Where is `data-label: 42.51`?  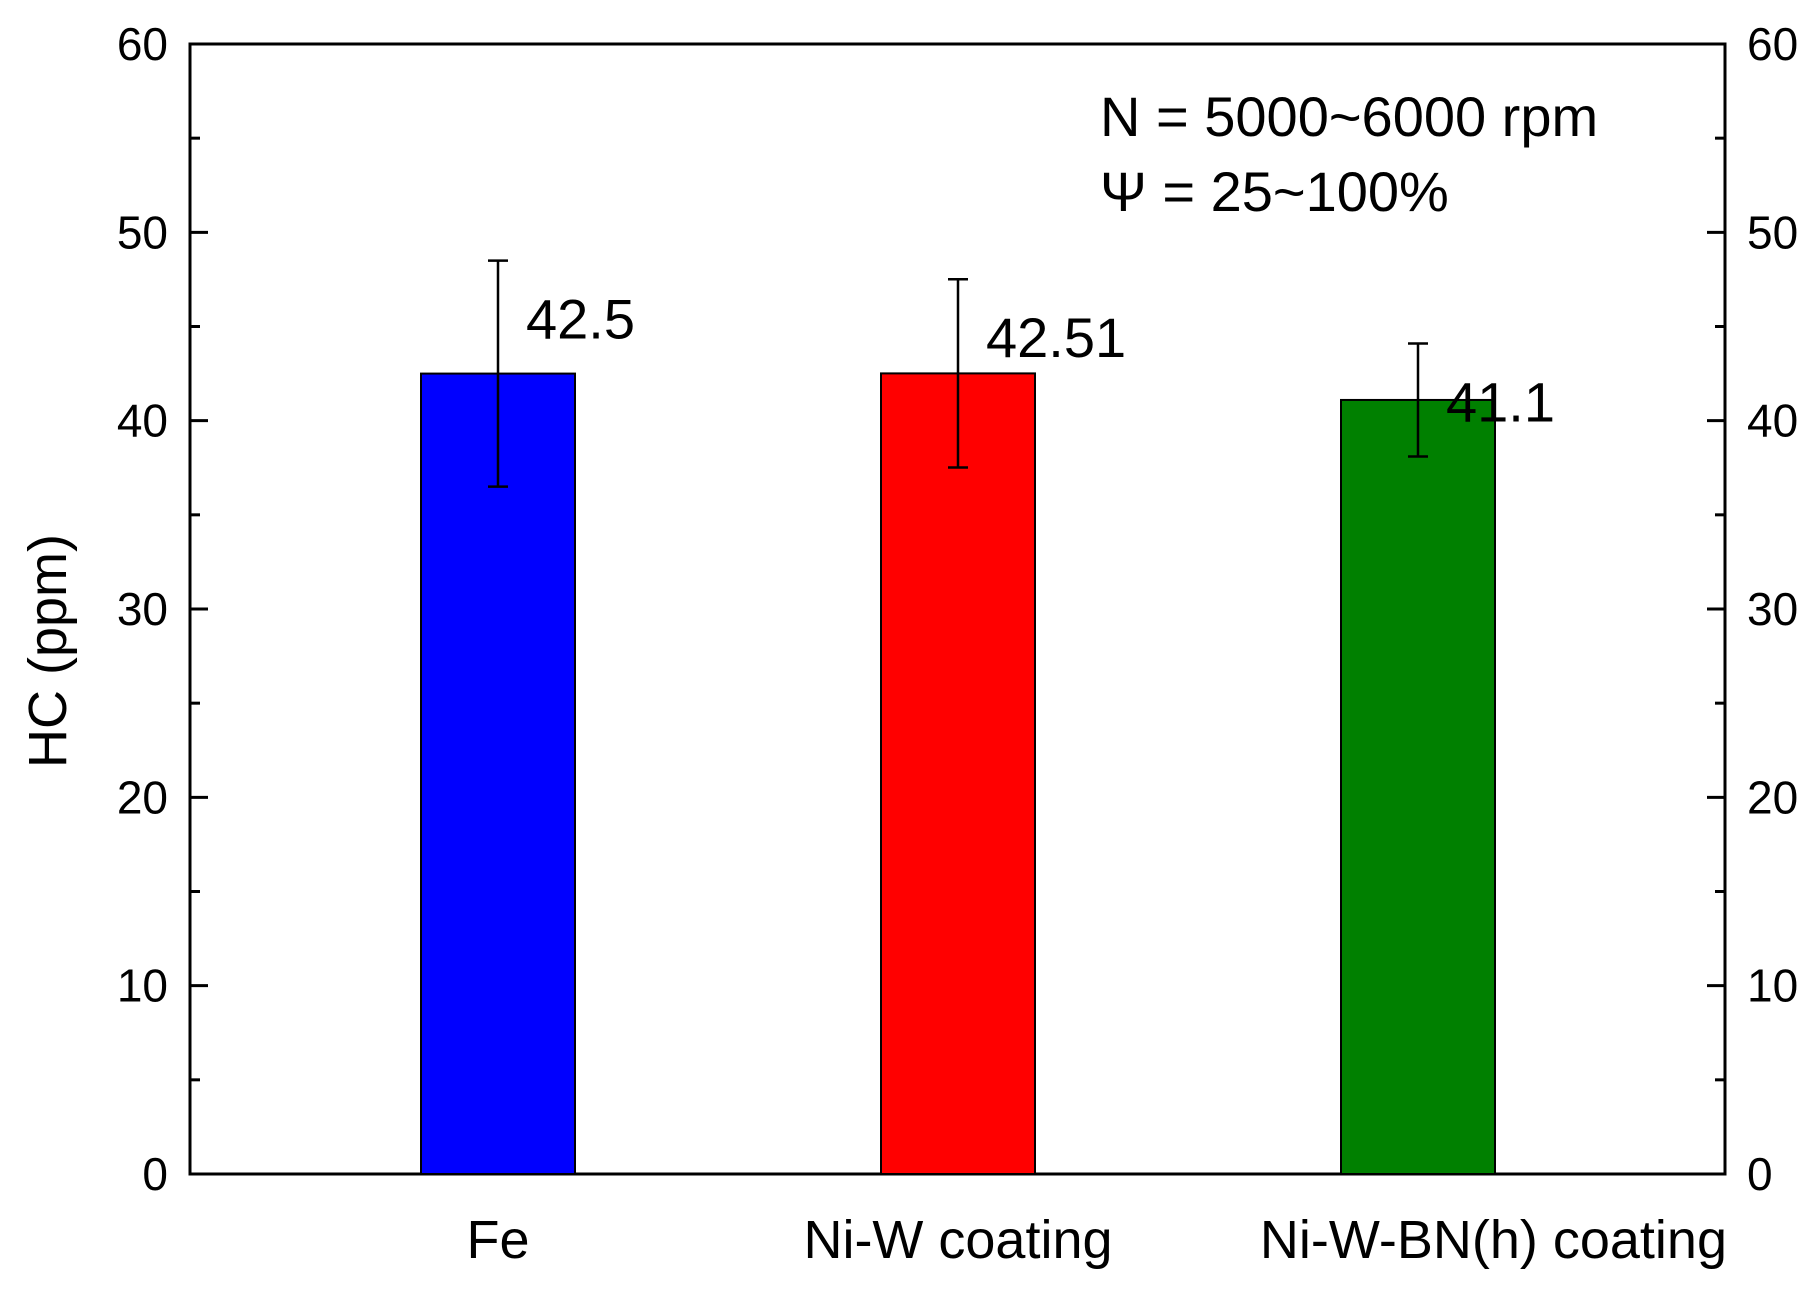
data-label: 42.51 is located at coordinates (1056, 337).